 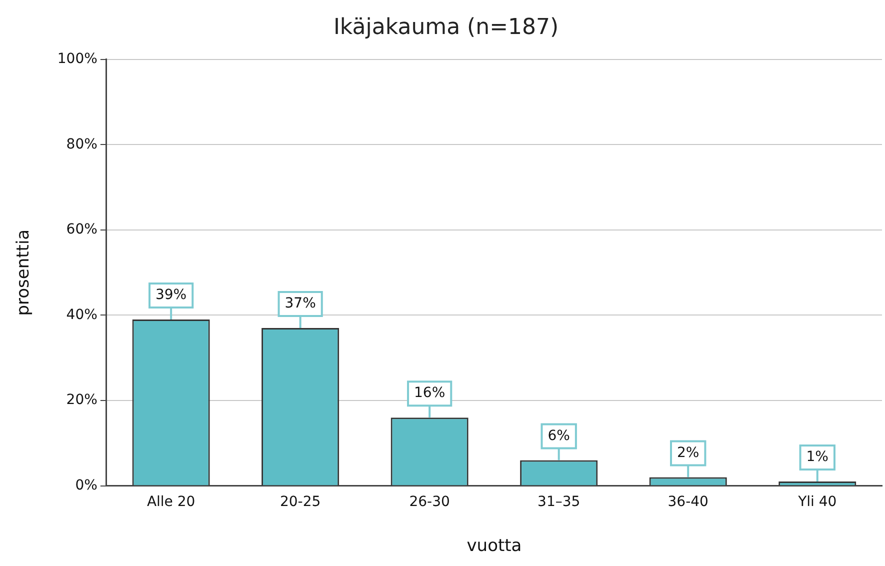 What do you see at coordinates (24, 272) in the screenshot?
I see `y-axis-title: prosenttia` at bounding box center [24, 272].